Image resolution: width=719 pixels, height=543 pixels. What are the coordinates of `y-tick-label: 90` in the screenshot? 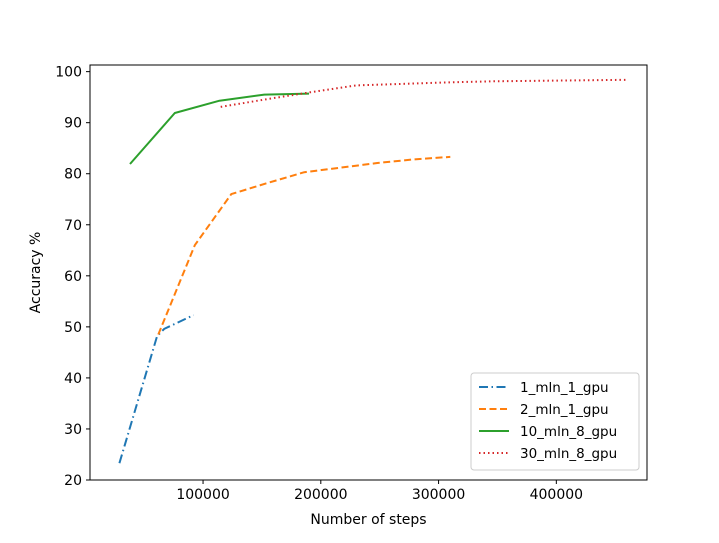 It's located at (73, 124).